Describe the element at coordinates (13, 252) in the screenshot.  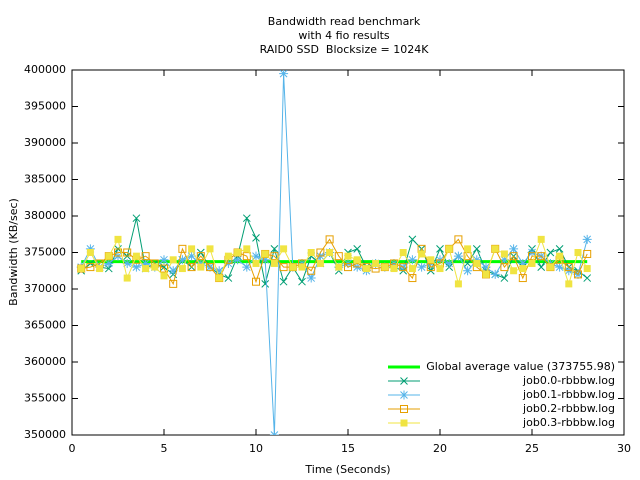
I see `y-axis-label: Bandwidth (KB/sec)` at that location.